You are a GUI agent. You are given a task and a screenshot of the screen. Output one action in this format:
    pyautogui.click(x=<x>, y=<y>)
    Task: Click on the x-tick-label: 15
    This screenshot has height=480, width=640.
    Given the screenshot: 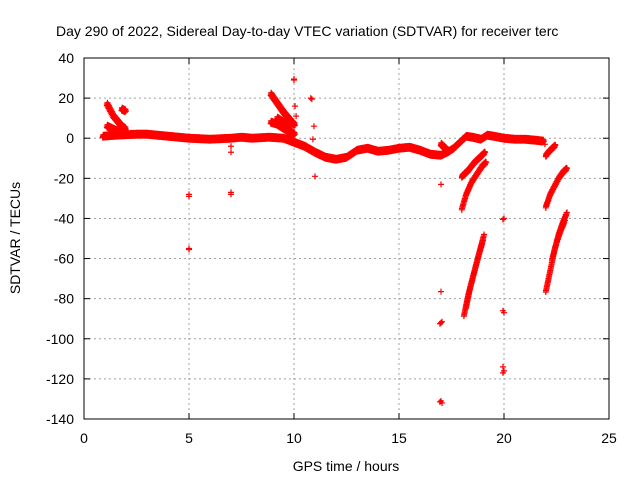 What is the action you would take?
    pyautogui.click(x=399, y=438)
    